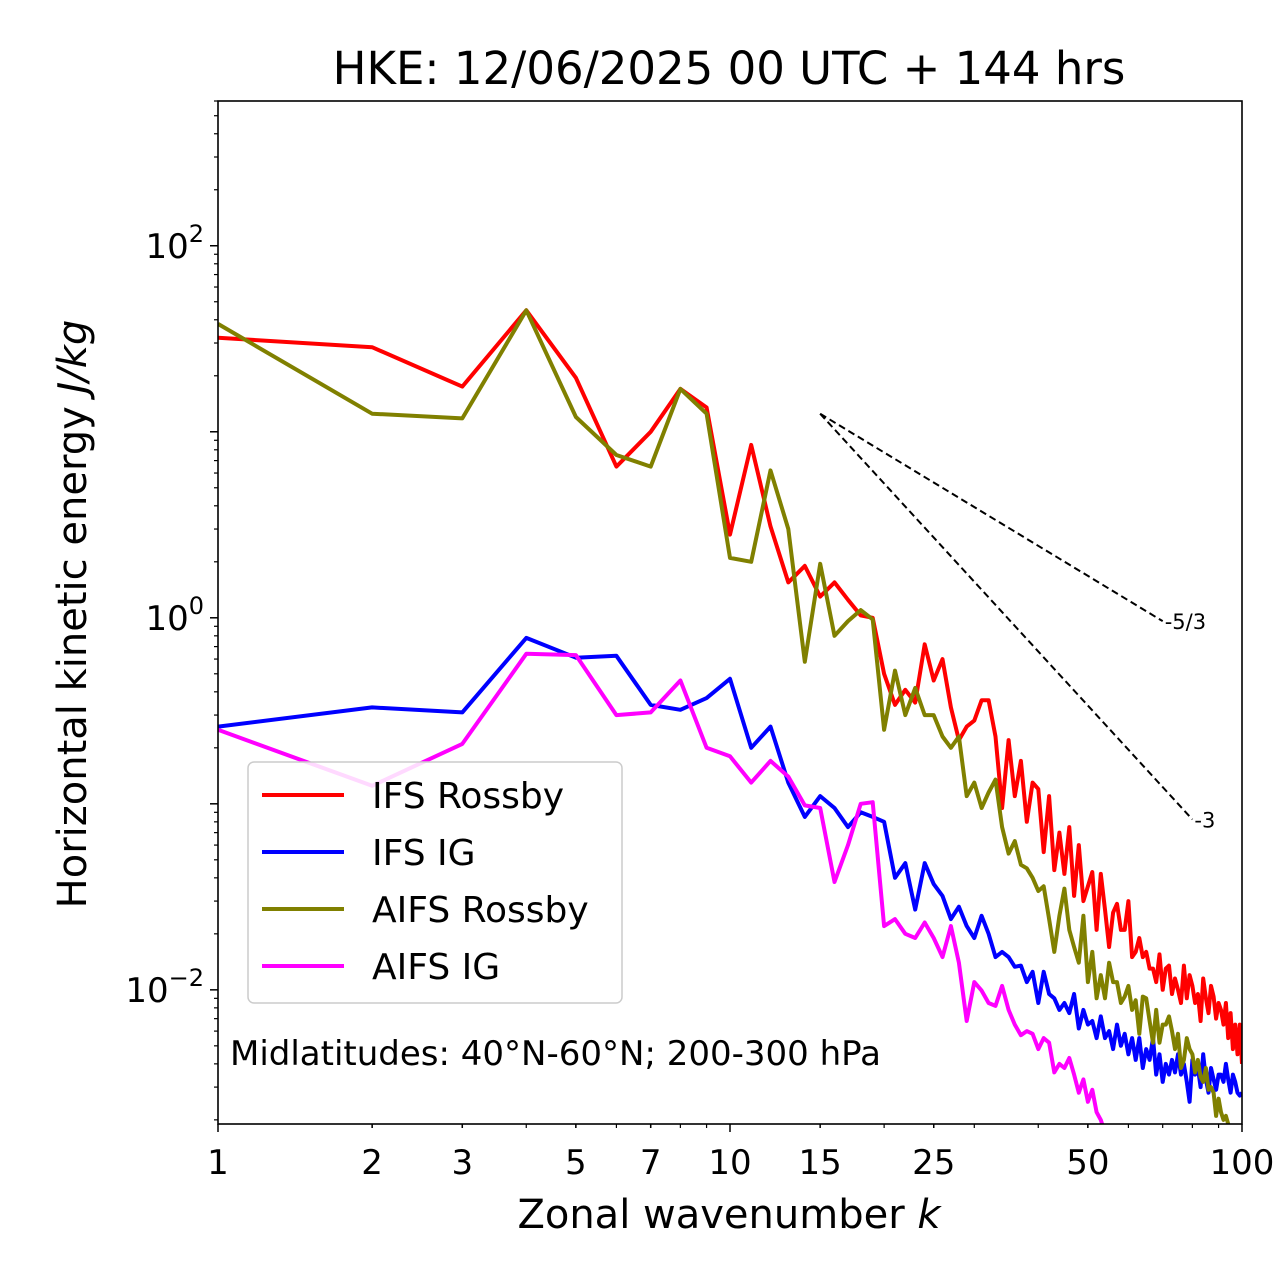 The width and height of the screenshot is (1280, 1288). Describe the element at coordinates (372, 1163) in the screenshot. I see `x-tick-label: 2` at that location.